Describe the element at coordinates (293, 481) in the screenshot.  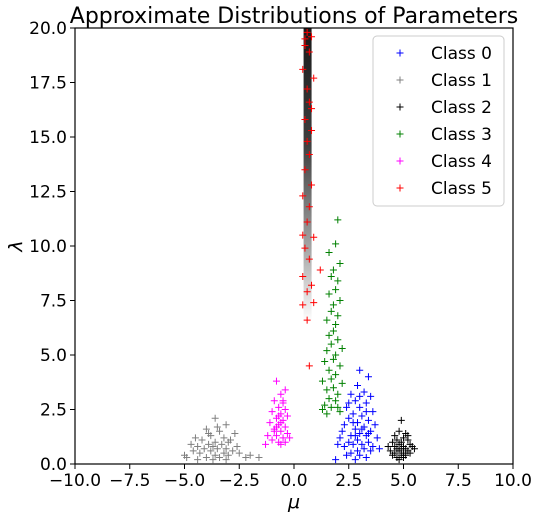
I see `x-tick-label: 0.0` at that location.